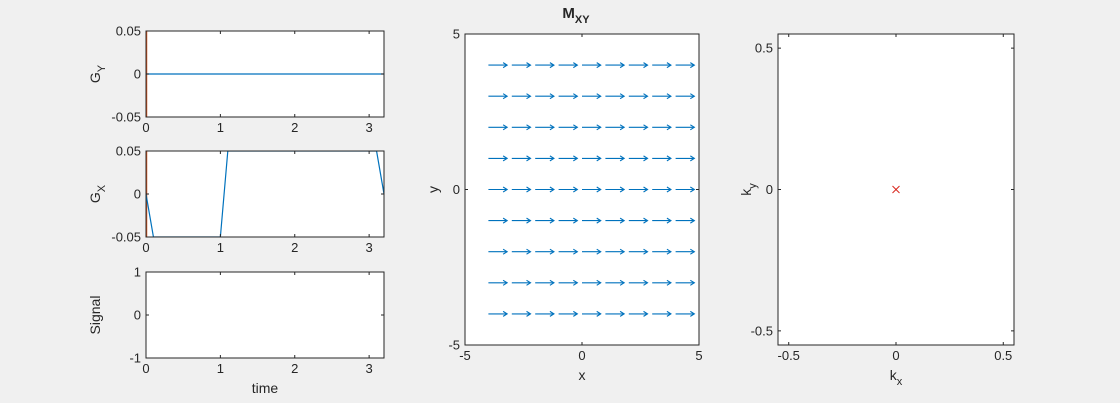 The width and height of the screenshot is (1120, 403). I want to click on gx-xtick-label: 0, so click(145, 247).